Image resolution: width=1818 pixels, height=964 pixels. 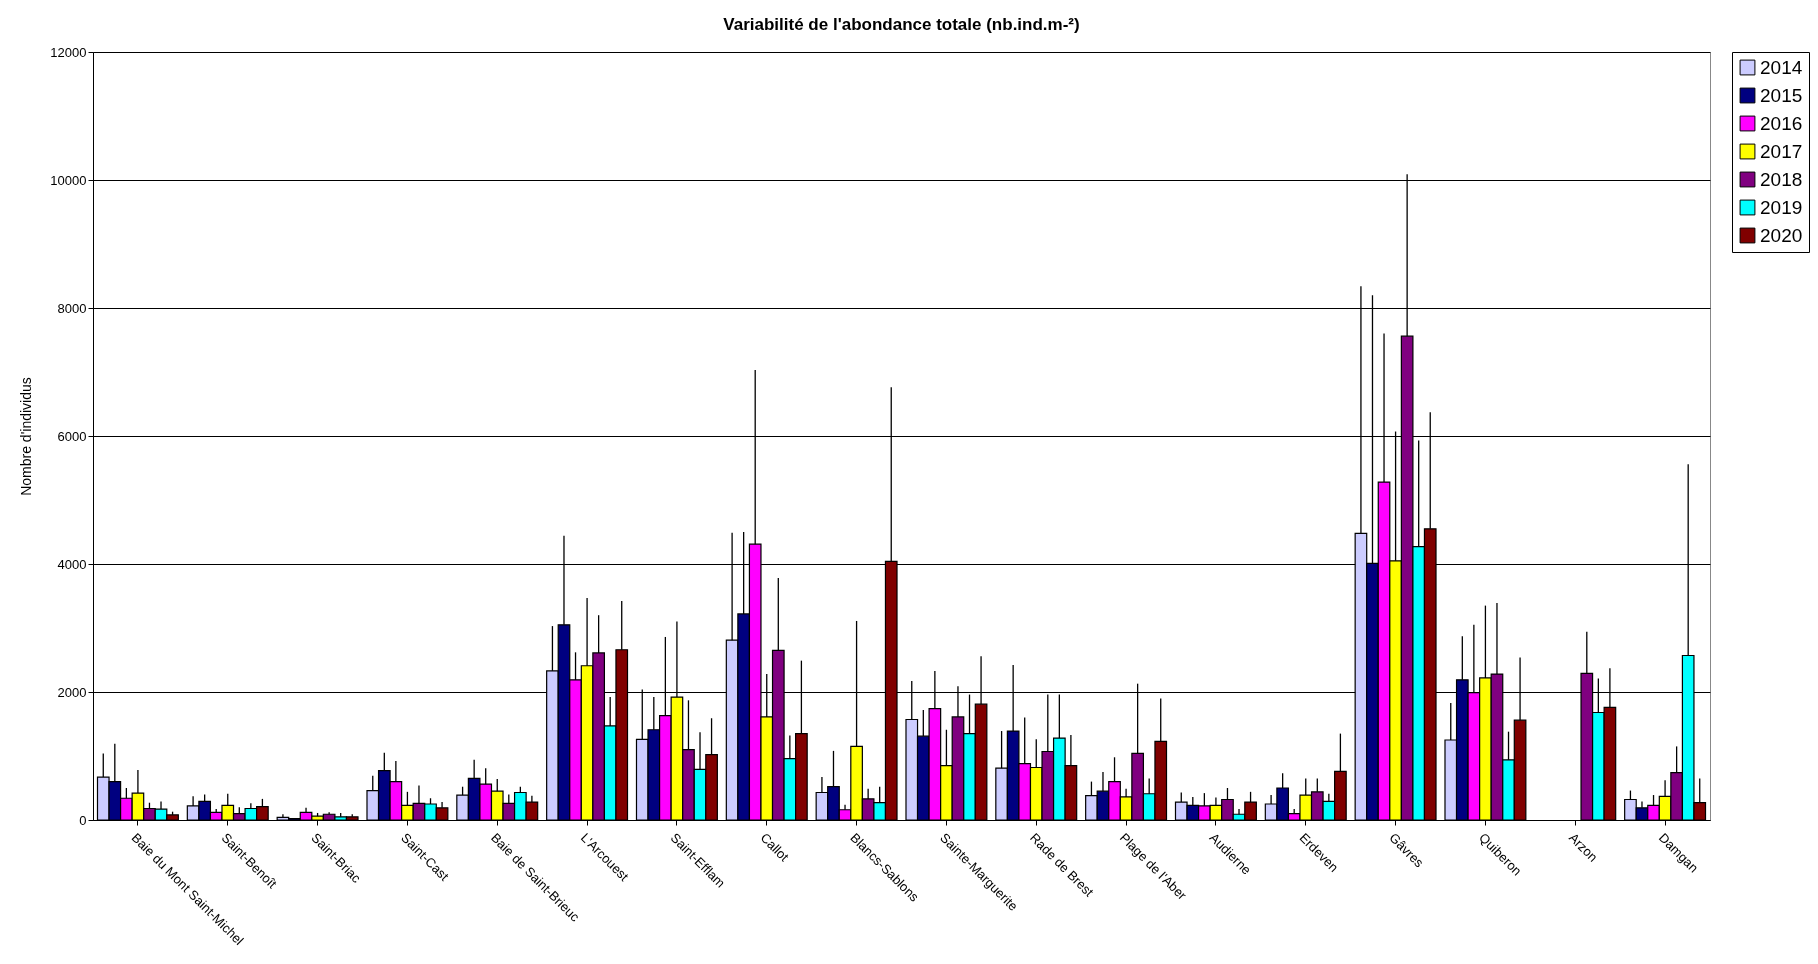 I want to click on legend-label: 2017, so click(x=1781, y=151).